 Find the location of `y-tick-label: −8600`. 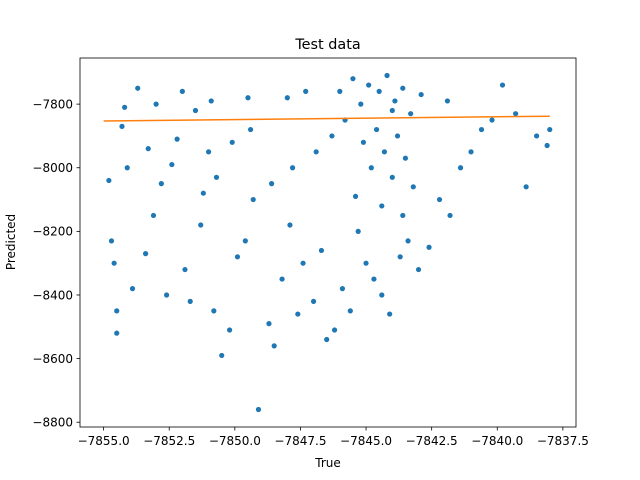

y-tick-label: −8600 is located at coordinates (52, 359).